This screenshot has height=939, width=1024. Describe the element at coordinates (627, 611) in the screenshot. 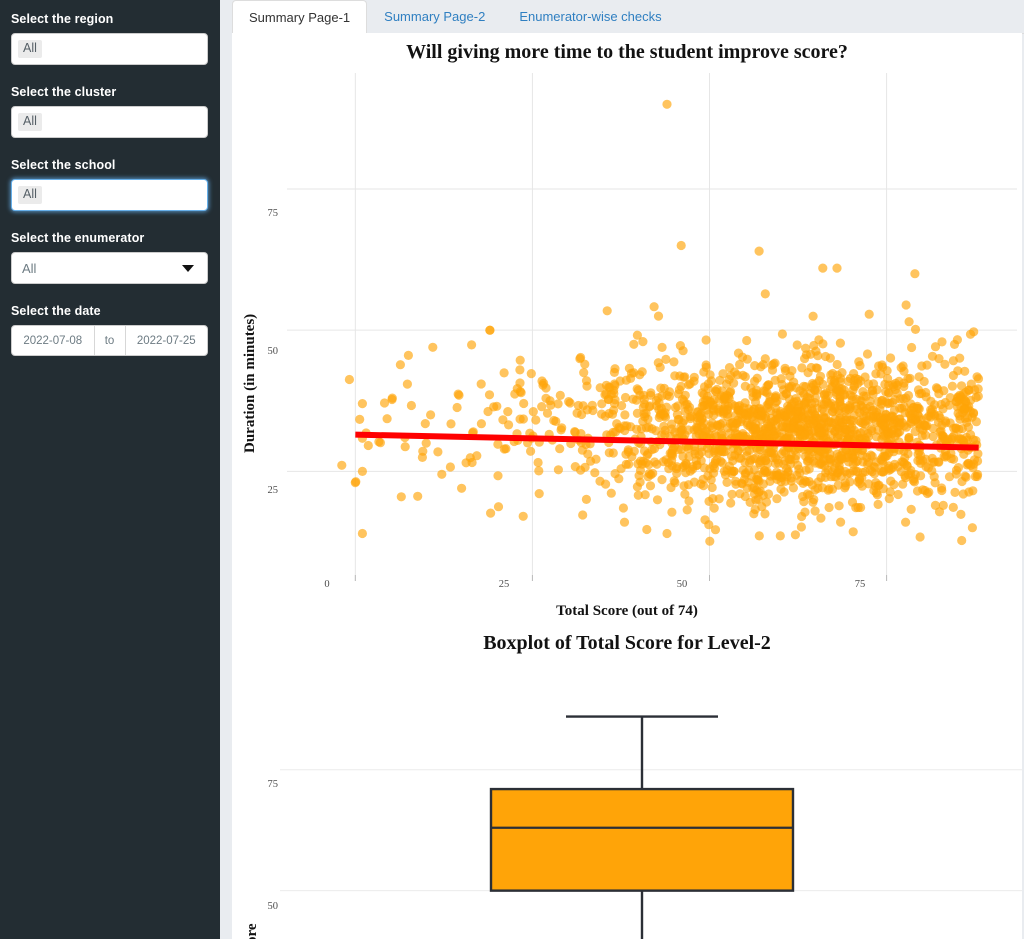

I see `scatter-x-axis-label: Total Score (out of 74)` at that location.